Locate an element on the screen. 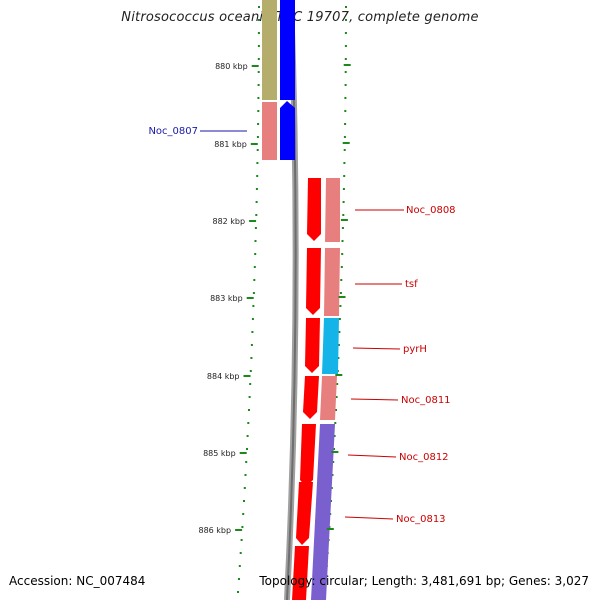 The height and width of the screenshot is (600, 600). scale-label: 880 kbp is located at coordinates (231, 66).